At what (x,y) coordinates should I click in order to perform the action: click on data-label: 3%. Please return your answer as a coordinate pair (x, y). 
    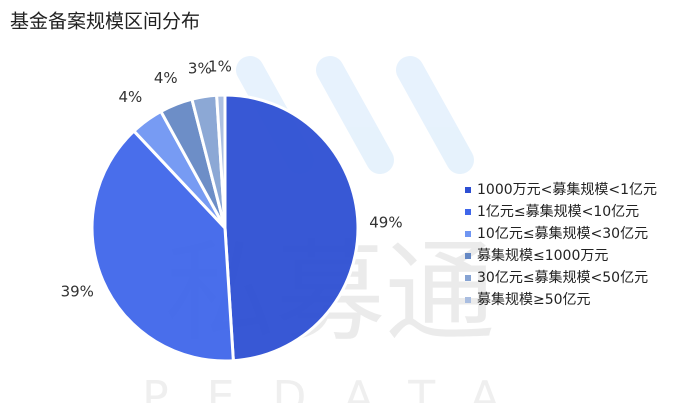
    Looking at the image, I should click on (200, 68).